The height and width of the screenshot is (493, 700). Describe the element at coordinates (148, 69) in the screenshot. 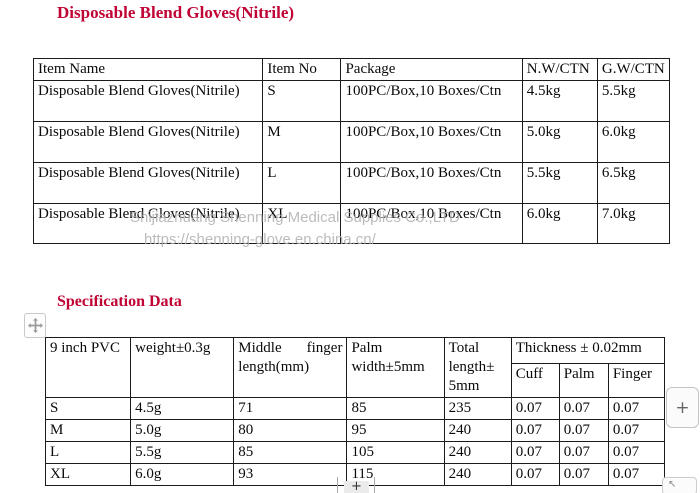

I see `col-header-item-name: Item Name` at that location.